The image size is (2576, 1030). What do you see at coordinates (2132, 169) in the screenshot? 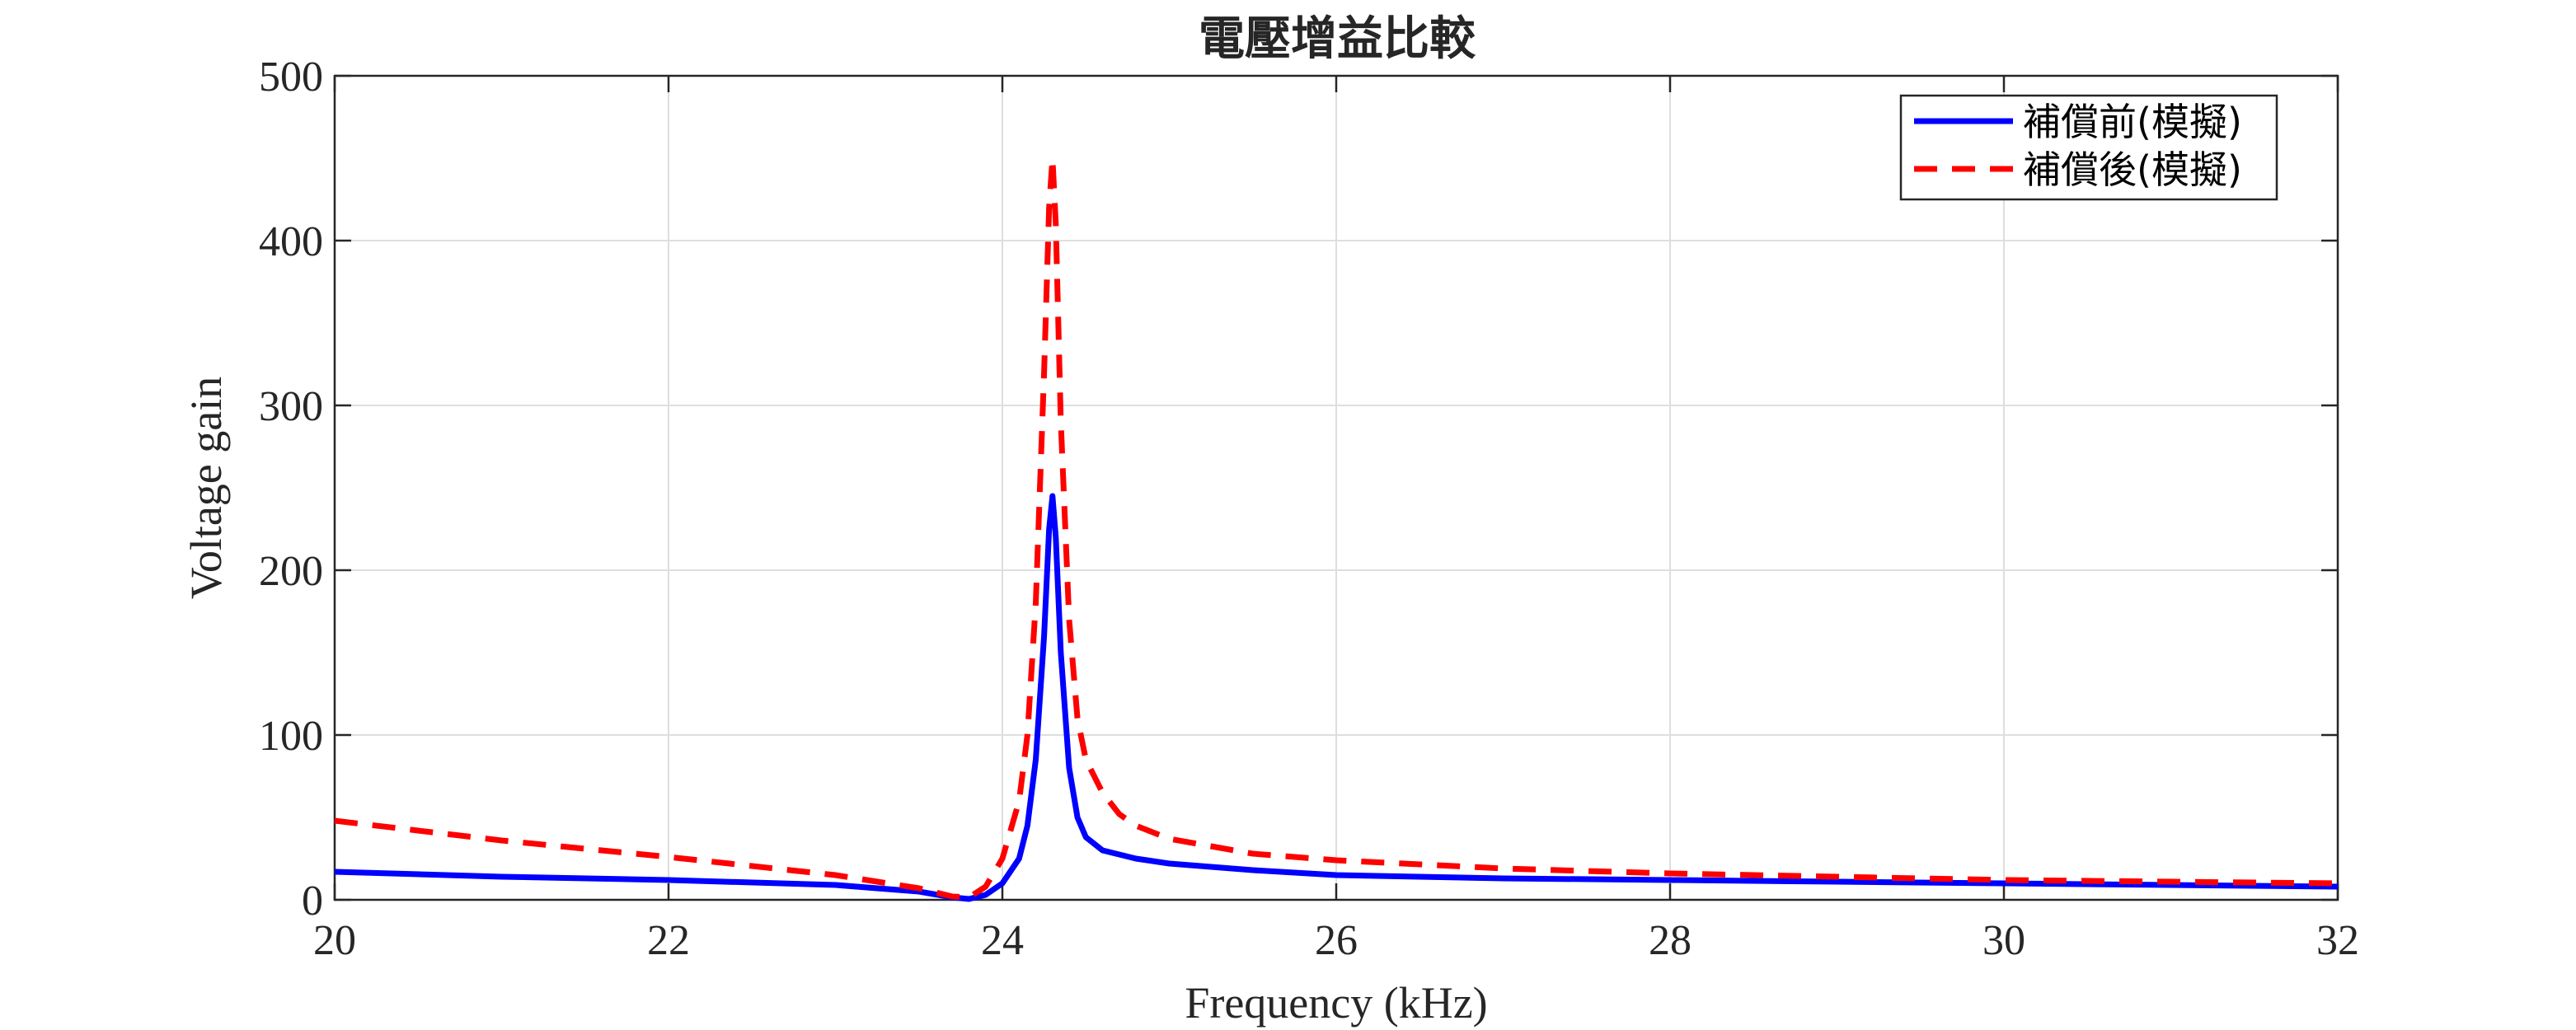
I see `legend-label-series-2: 補償後(模擬)` at bounding box center [2132, 169].